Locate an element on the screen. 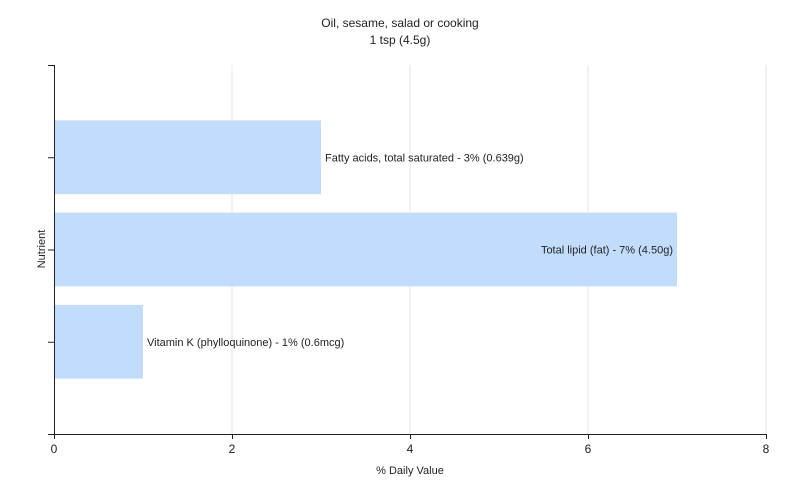 The height and width of the screenshot is (500, 800). x-tick-label: 6 is located at coordinates (588, 449).